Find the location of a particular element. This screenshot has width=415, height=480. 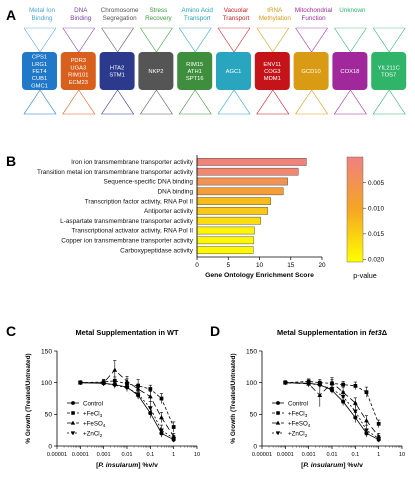

legend-label-part: +ZnCl is located at coordinates (296, 433).